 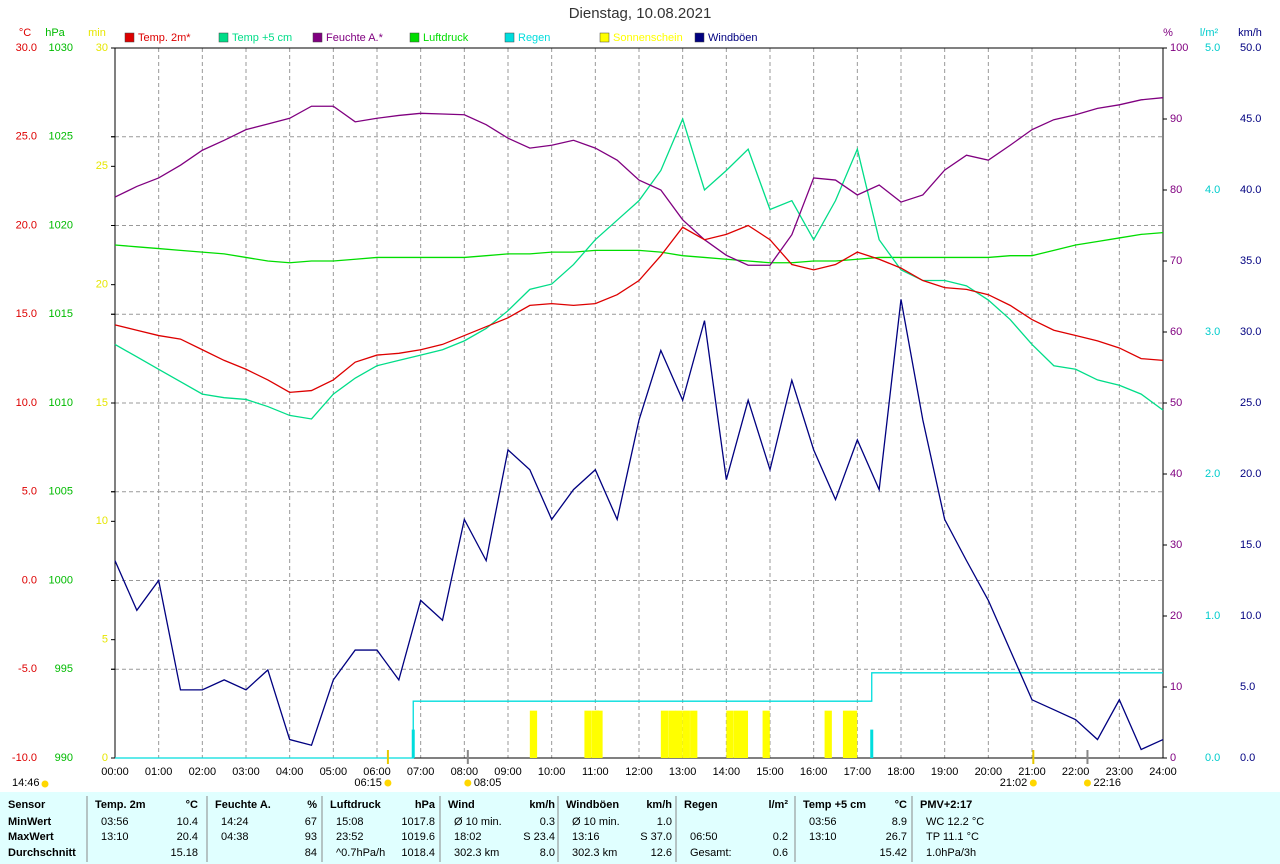 I want to click on legend-label: Temp +5 cm, so click(x=262, y=38).